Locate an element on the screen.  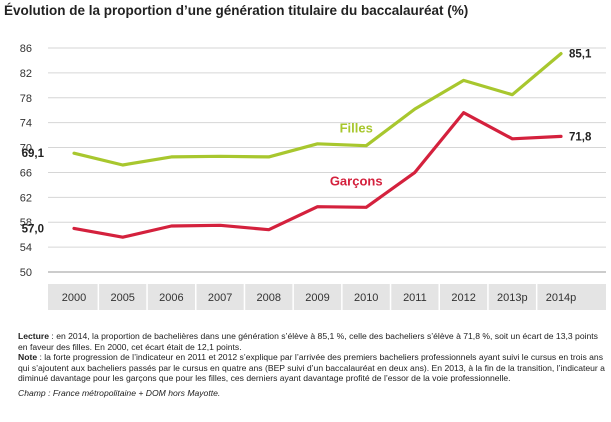
x-tick-label: 2006 is located at coordinates (171, 298).